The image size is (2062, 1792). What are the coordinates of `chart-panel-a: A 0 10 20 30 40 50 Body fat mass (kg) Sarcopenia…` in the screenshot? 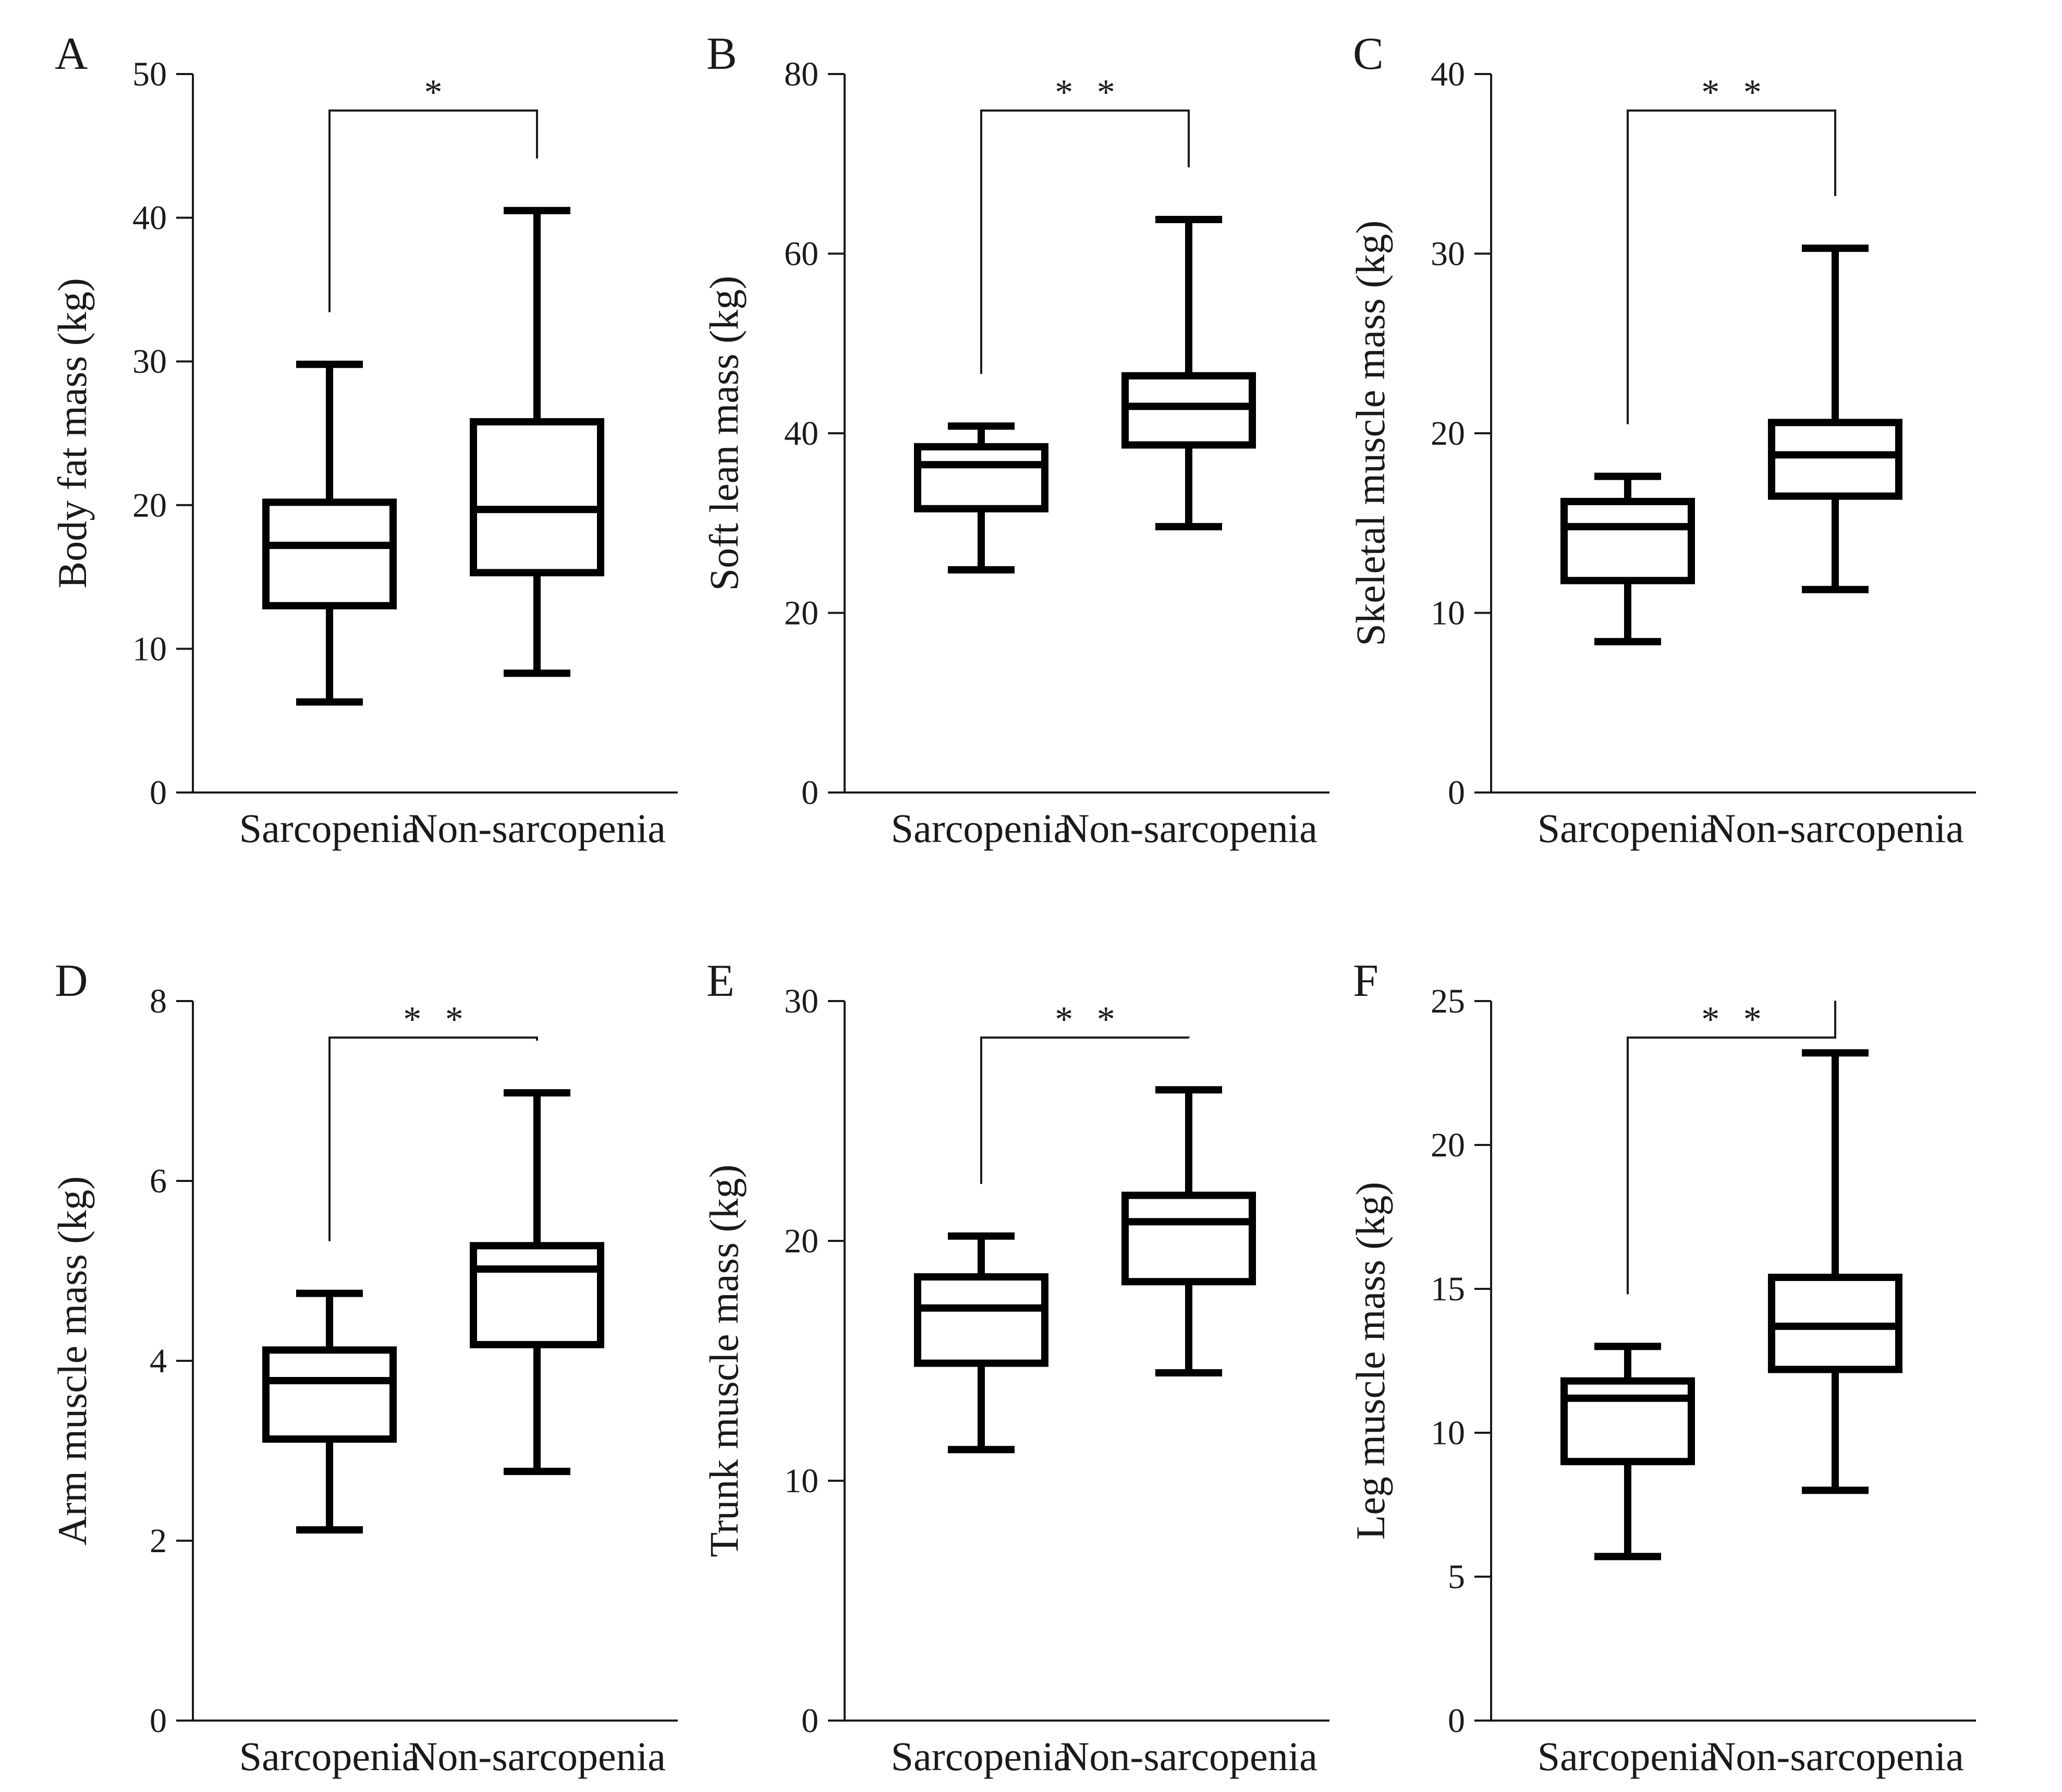 It's located at (364, 440).